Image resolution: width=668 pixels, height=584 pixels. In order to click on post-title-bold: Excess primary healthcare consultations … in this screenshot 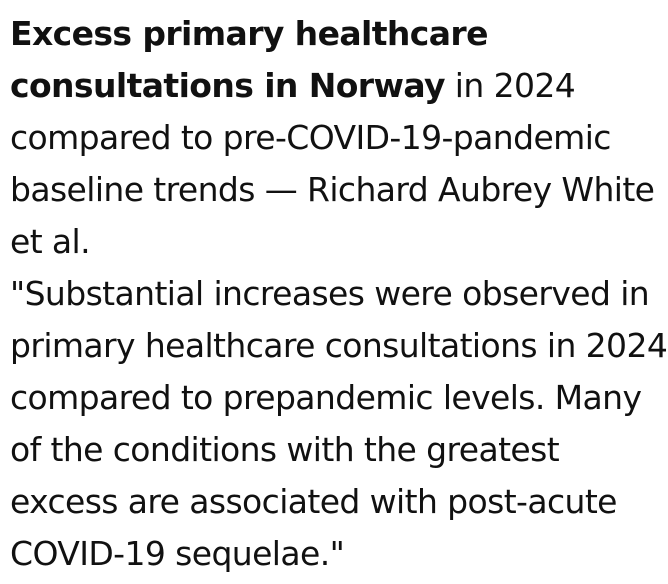, I will do `click(249, 59)`.